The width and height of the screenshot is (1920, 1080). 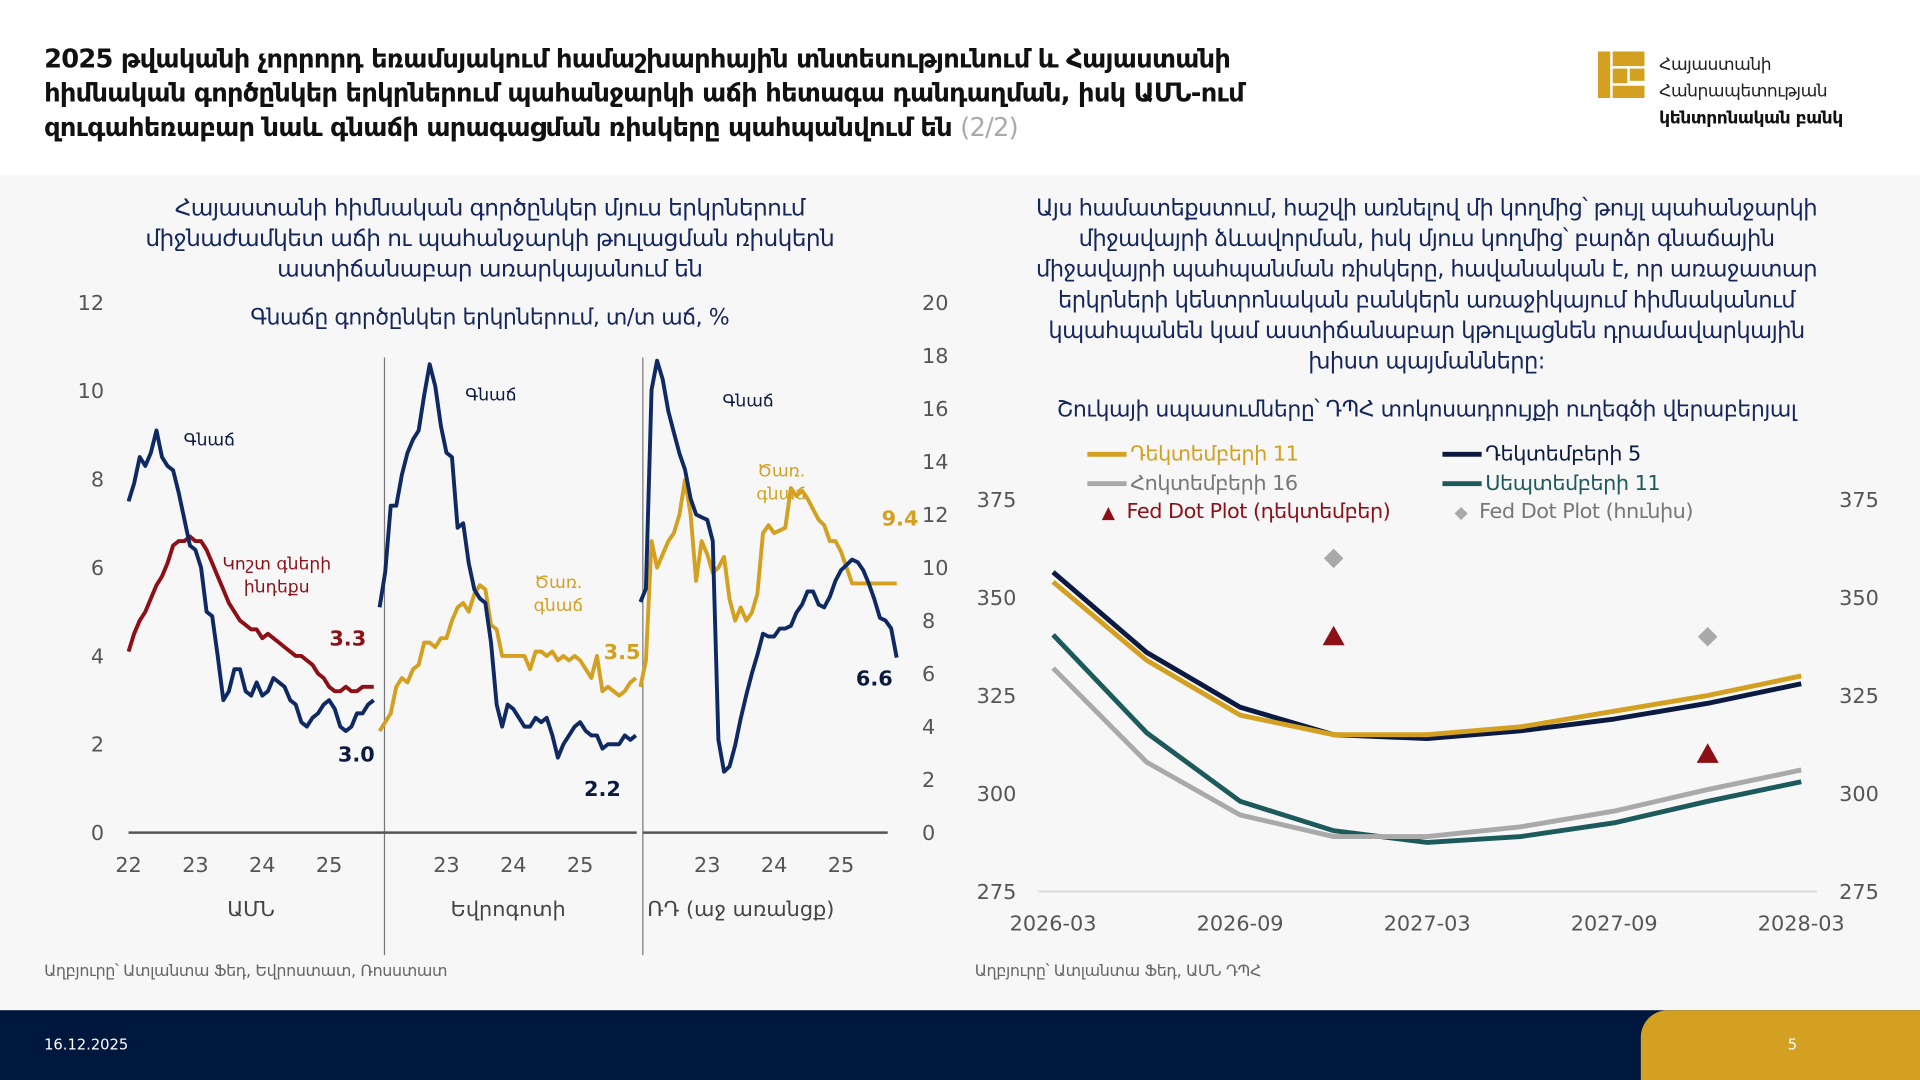 What do you see at coordinates (935, 356) in the screenshot?
I see `y-tick-right: 18` at bounding box center [935, 356].